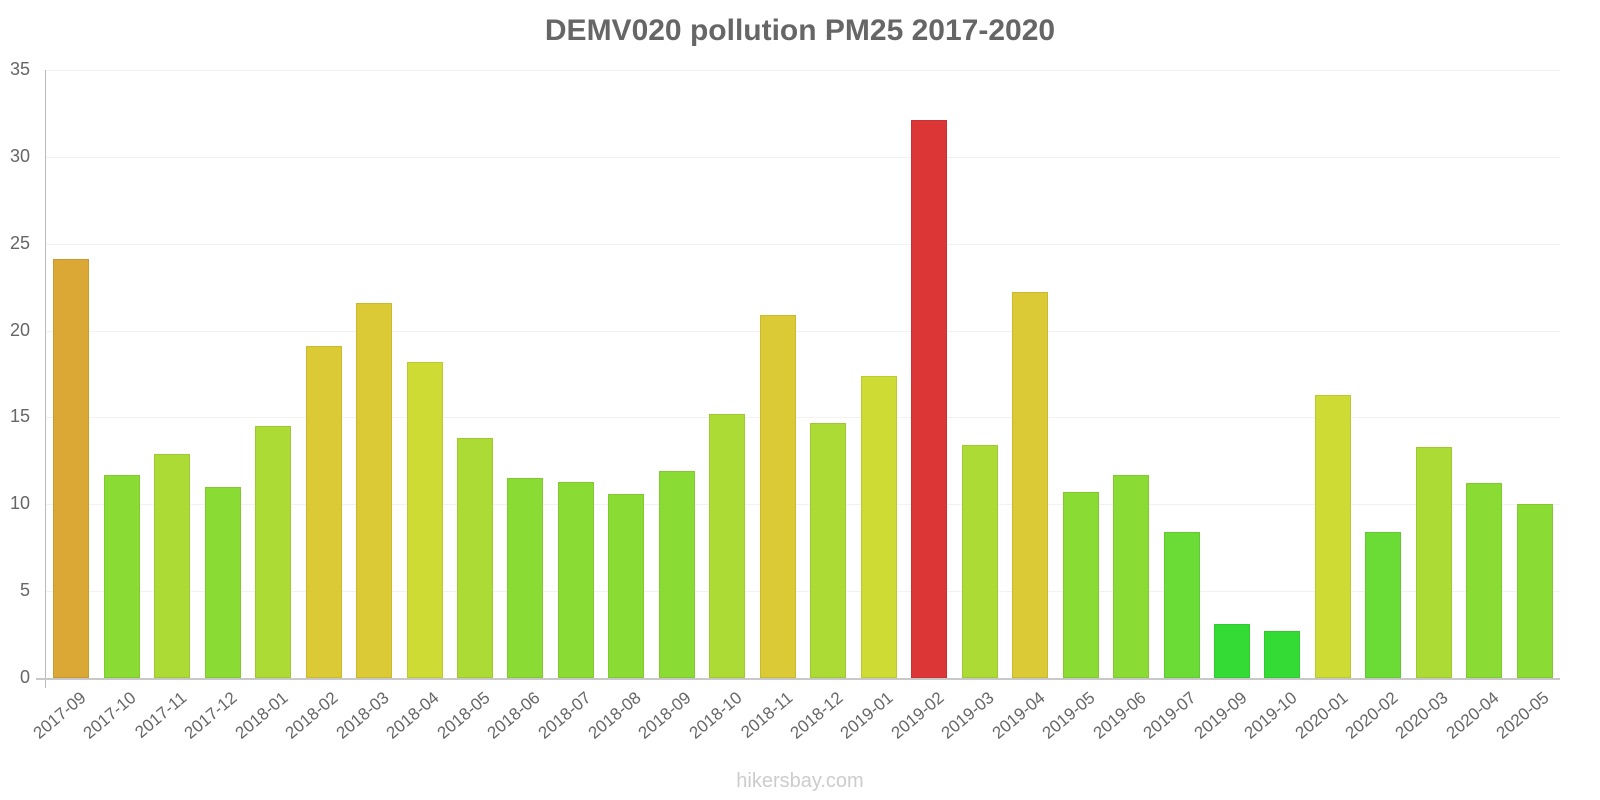  Describe the element at coordinates (1119, 715) in the screenshot. I see `x-tick-label: 2019-06` at that location.